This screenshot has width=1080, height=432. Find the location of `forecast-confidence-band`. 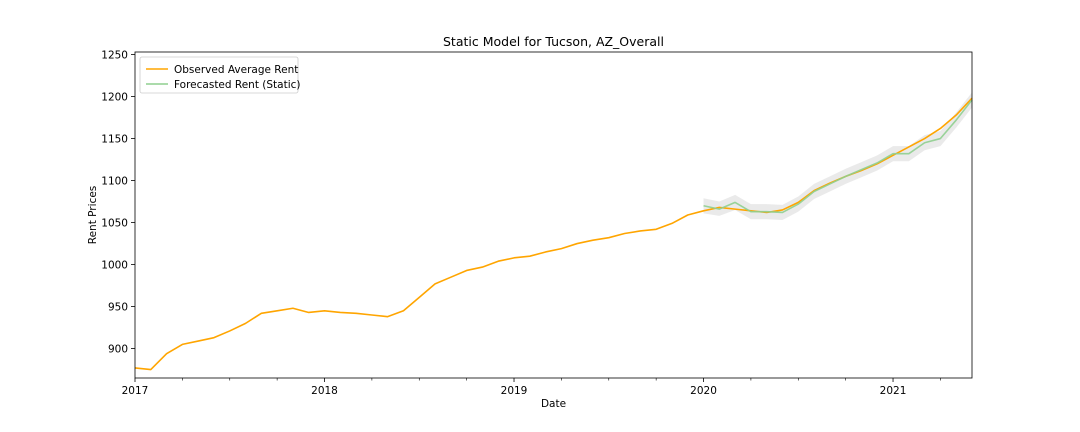

forecast-confidence-band is located at coordinates (837, 156).